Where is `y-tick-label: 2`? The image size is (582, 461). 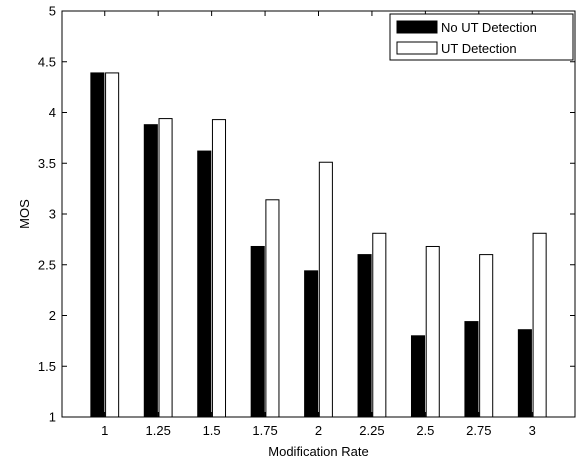 y-tick-label: 2 is located at coordinates (52, 315).